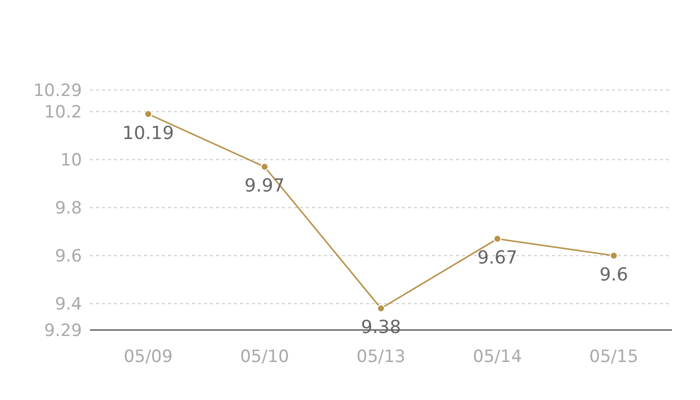 Image resolution: width=700 pixels, height=400 pixels. Describe the element at coordinates (265, 357) in the screenshot. I see `x-tick-label: 05/10` at that location.